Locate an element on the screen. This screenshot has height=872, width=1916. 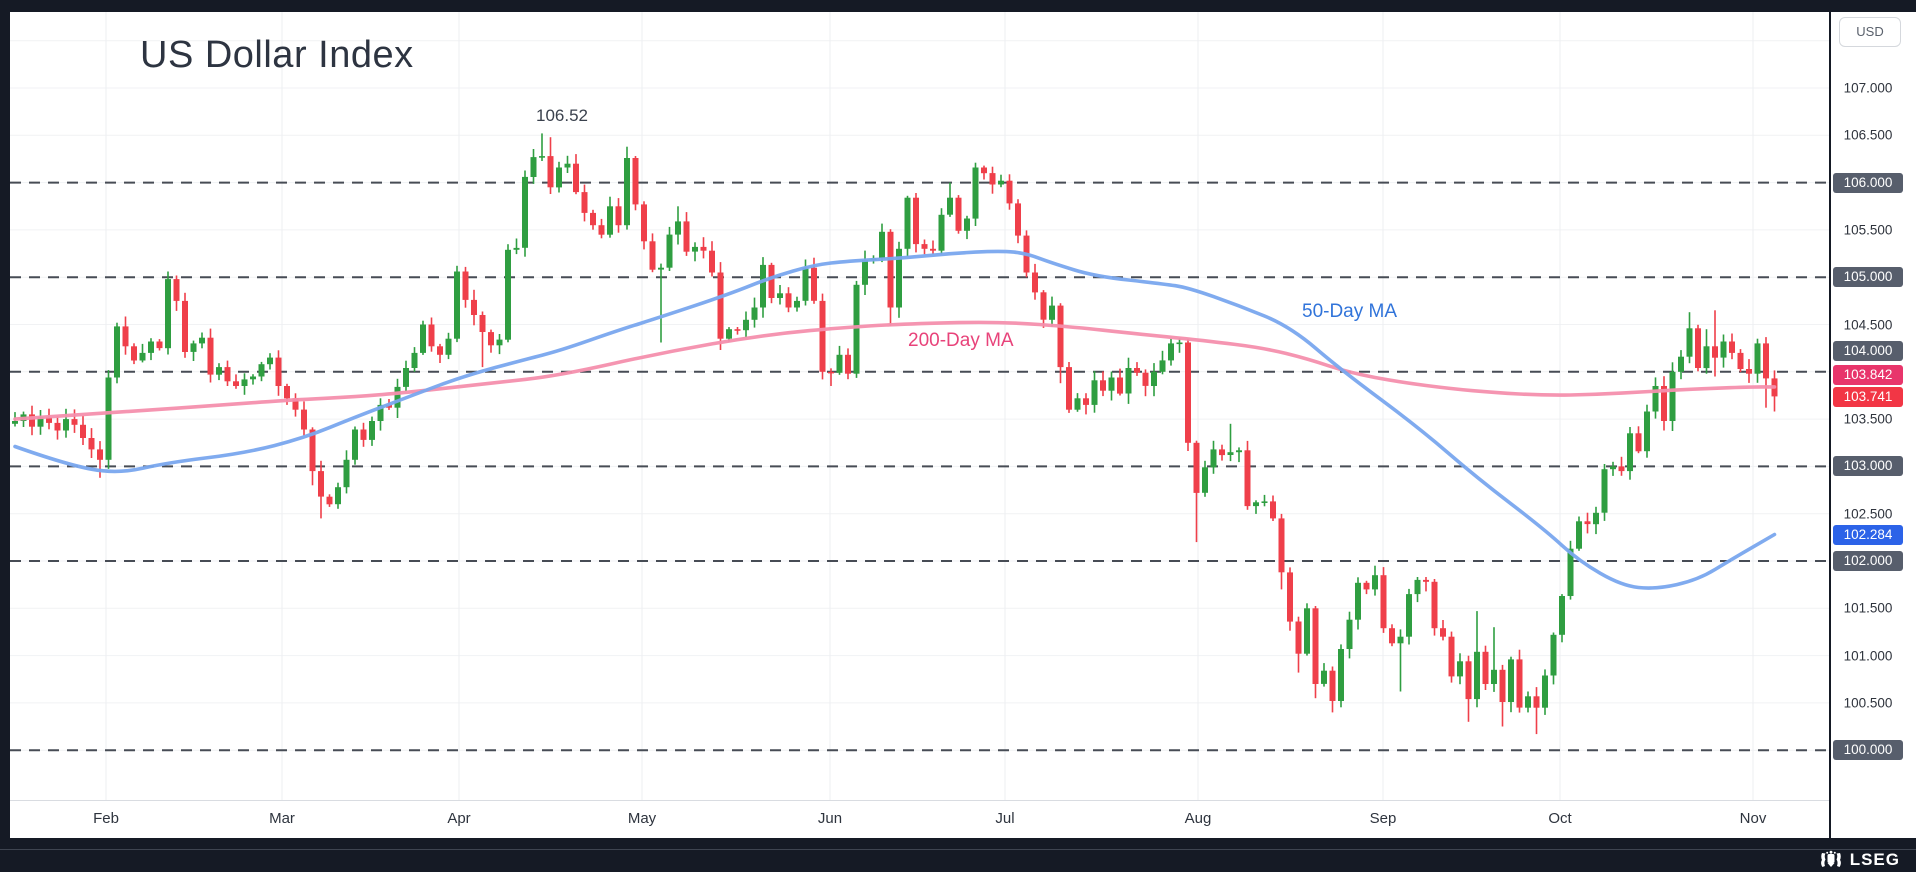
price-tick: 104.500 is located at coordinates (1868, 324).